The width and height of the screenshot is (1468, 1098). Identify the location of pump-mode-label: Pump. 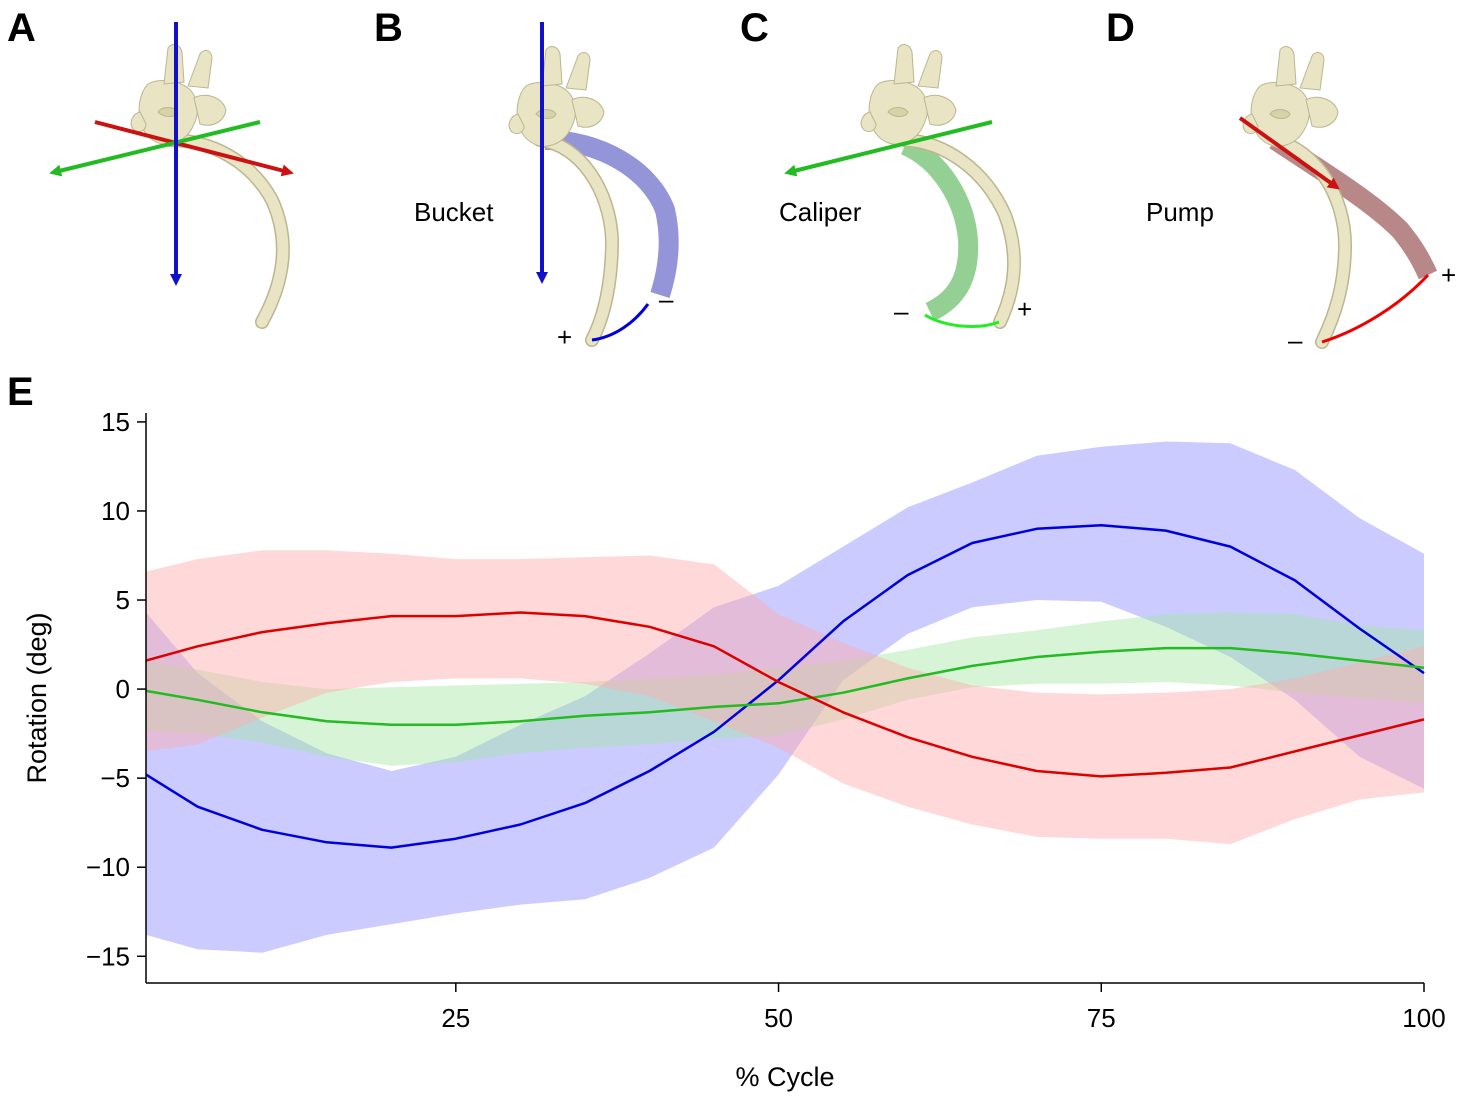
(1180, 212).